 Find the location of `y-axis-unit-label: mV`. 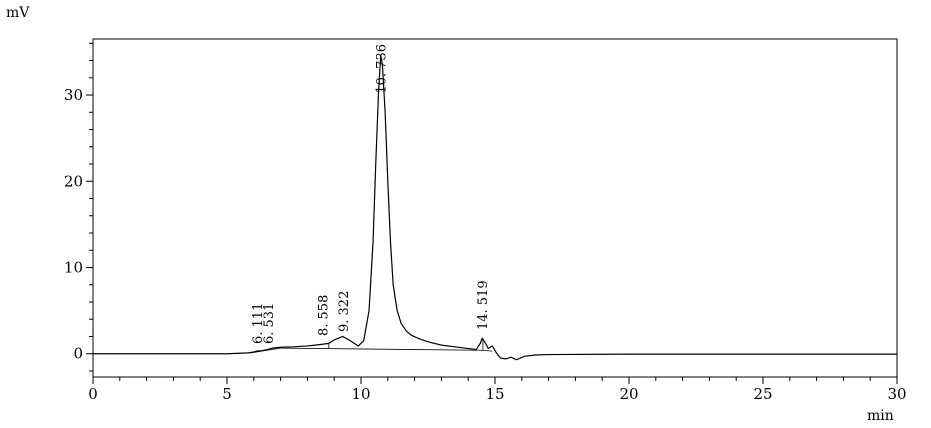

y-axis-unit-label: mV is located at coordinates (18, 13).